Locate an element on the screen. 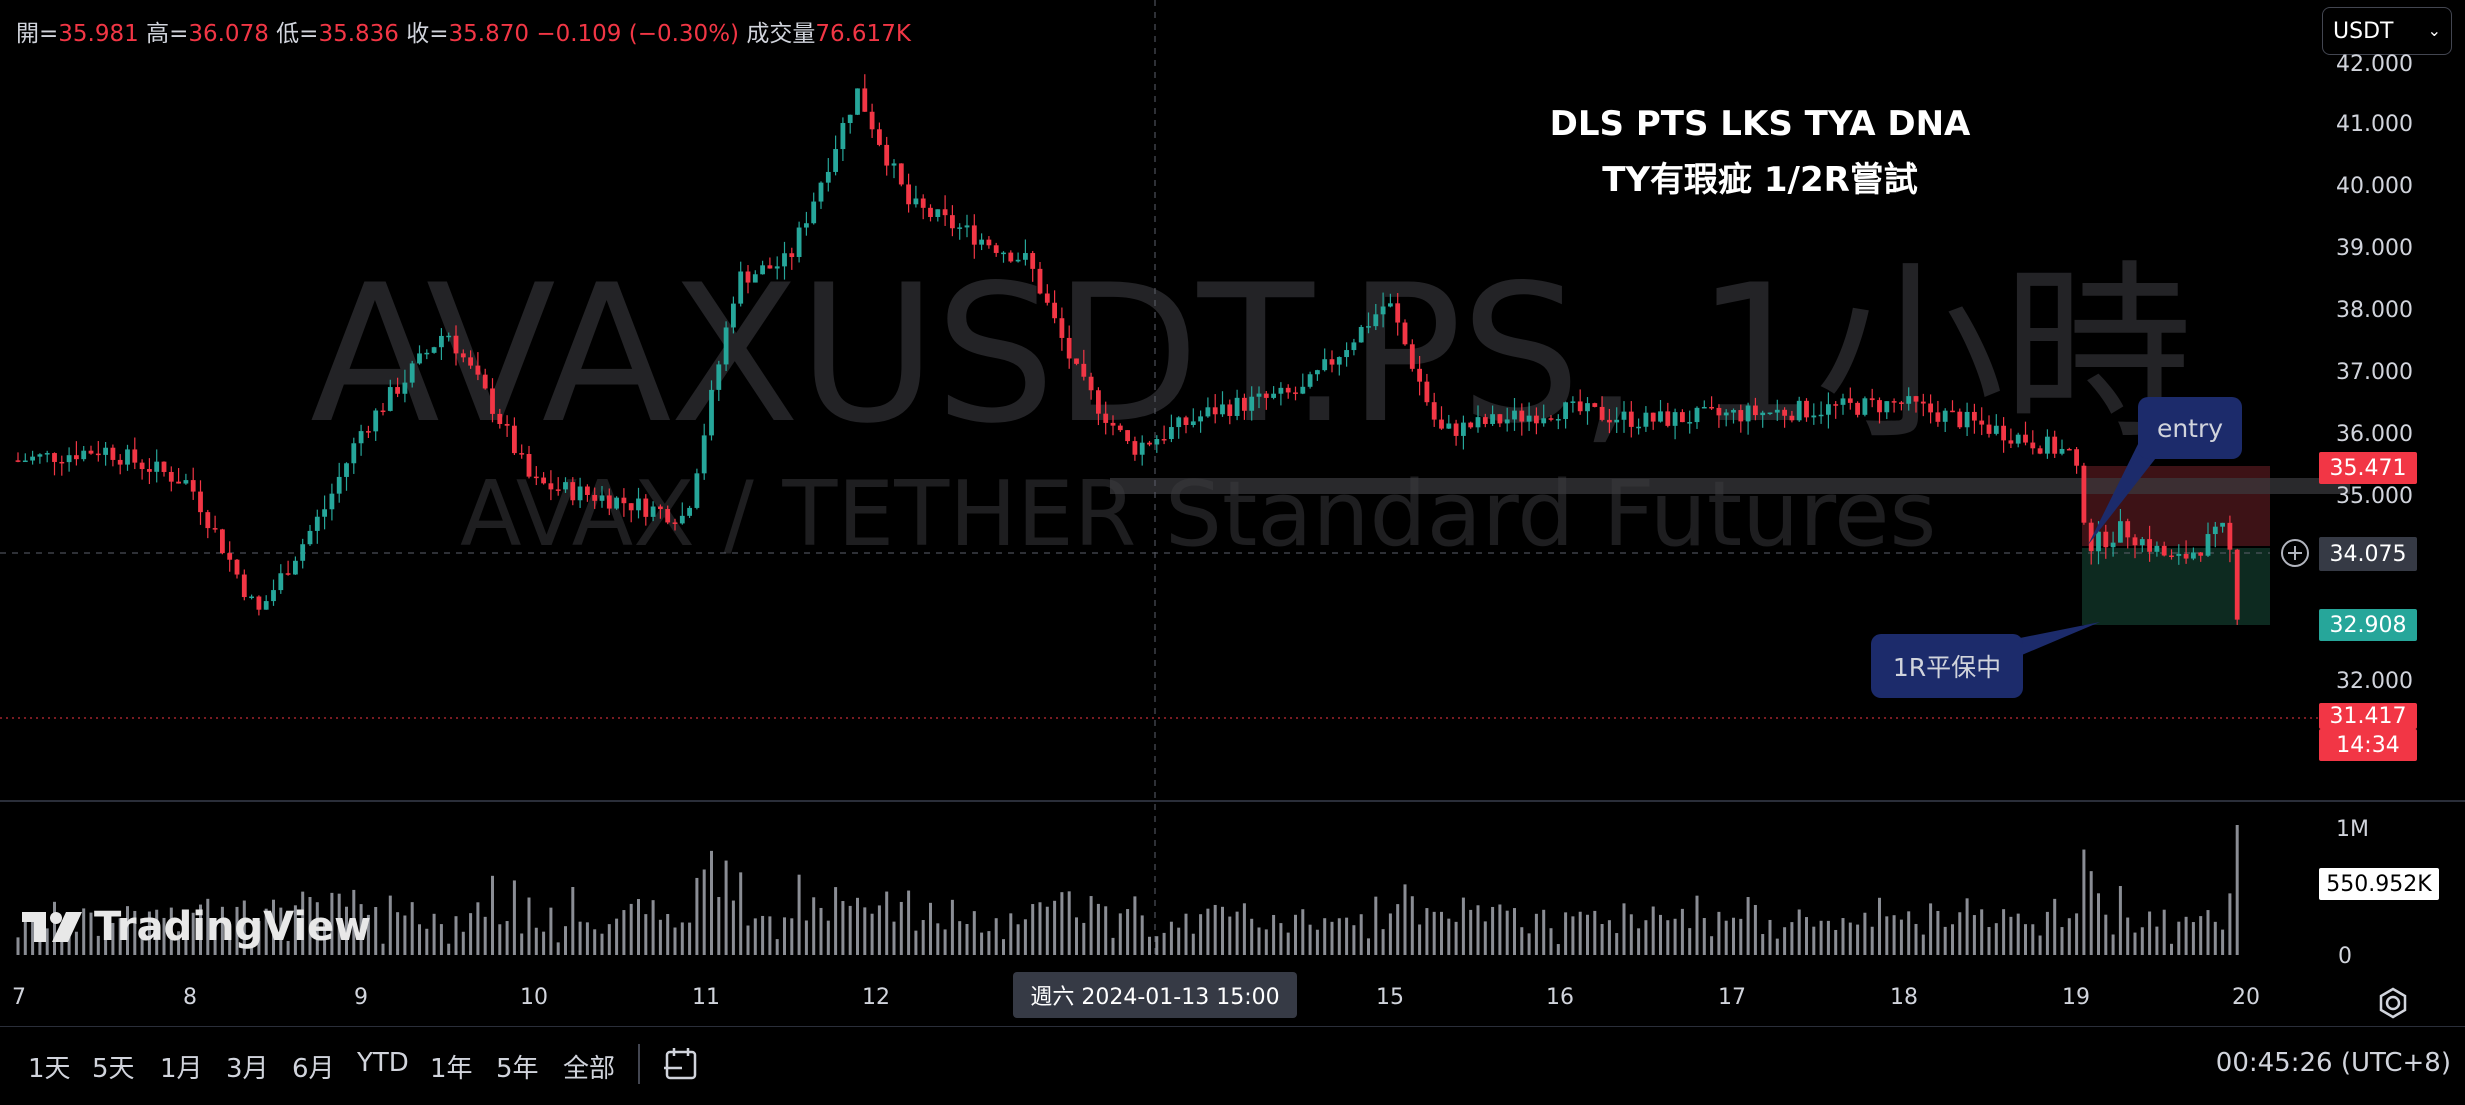  range-6m-button: 6月 is located at coordinates (313, 1069).